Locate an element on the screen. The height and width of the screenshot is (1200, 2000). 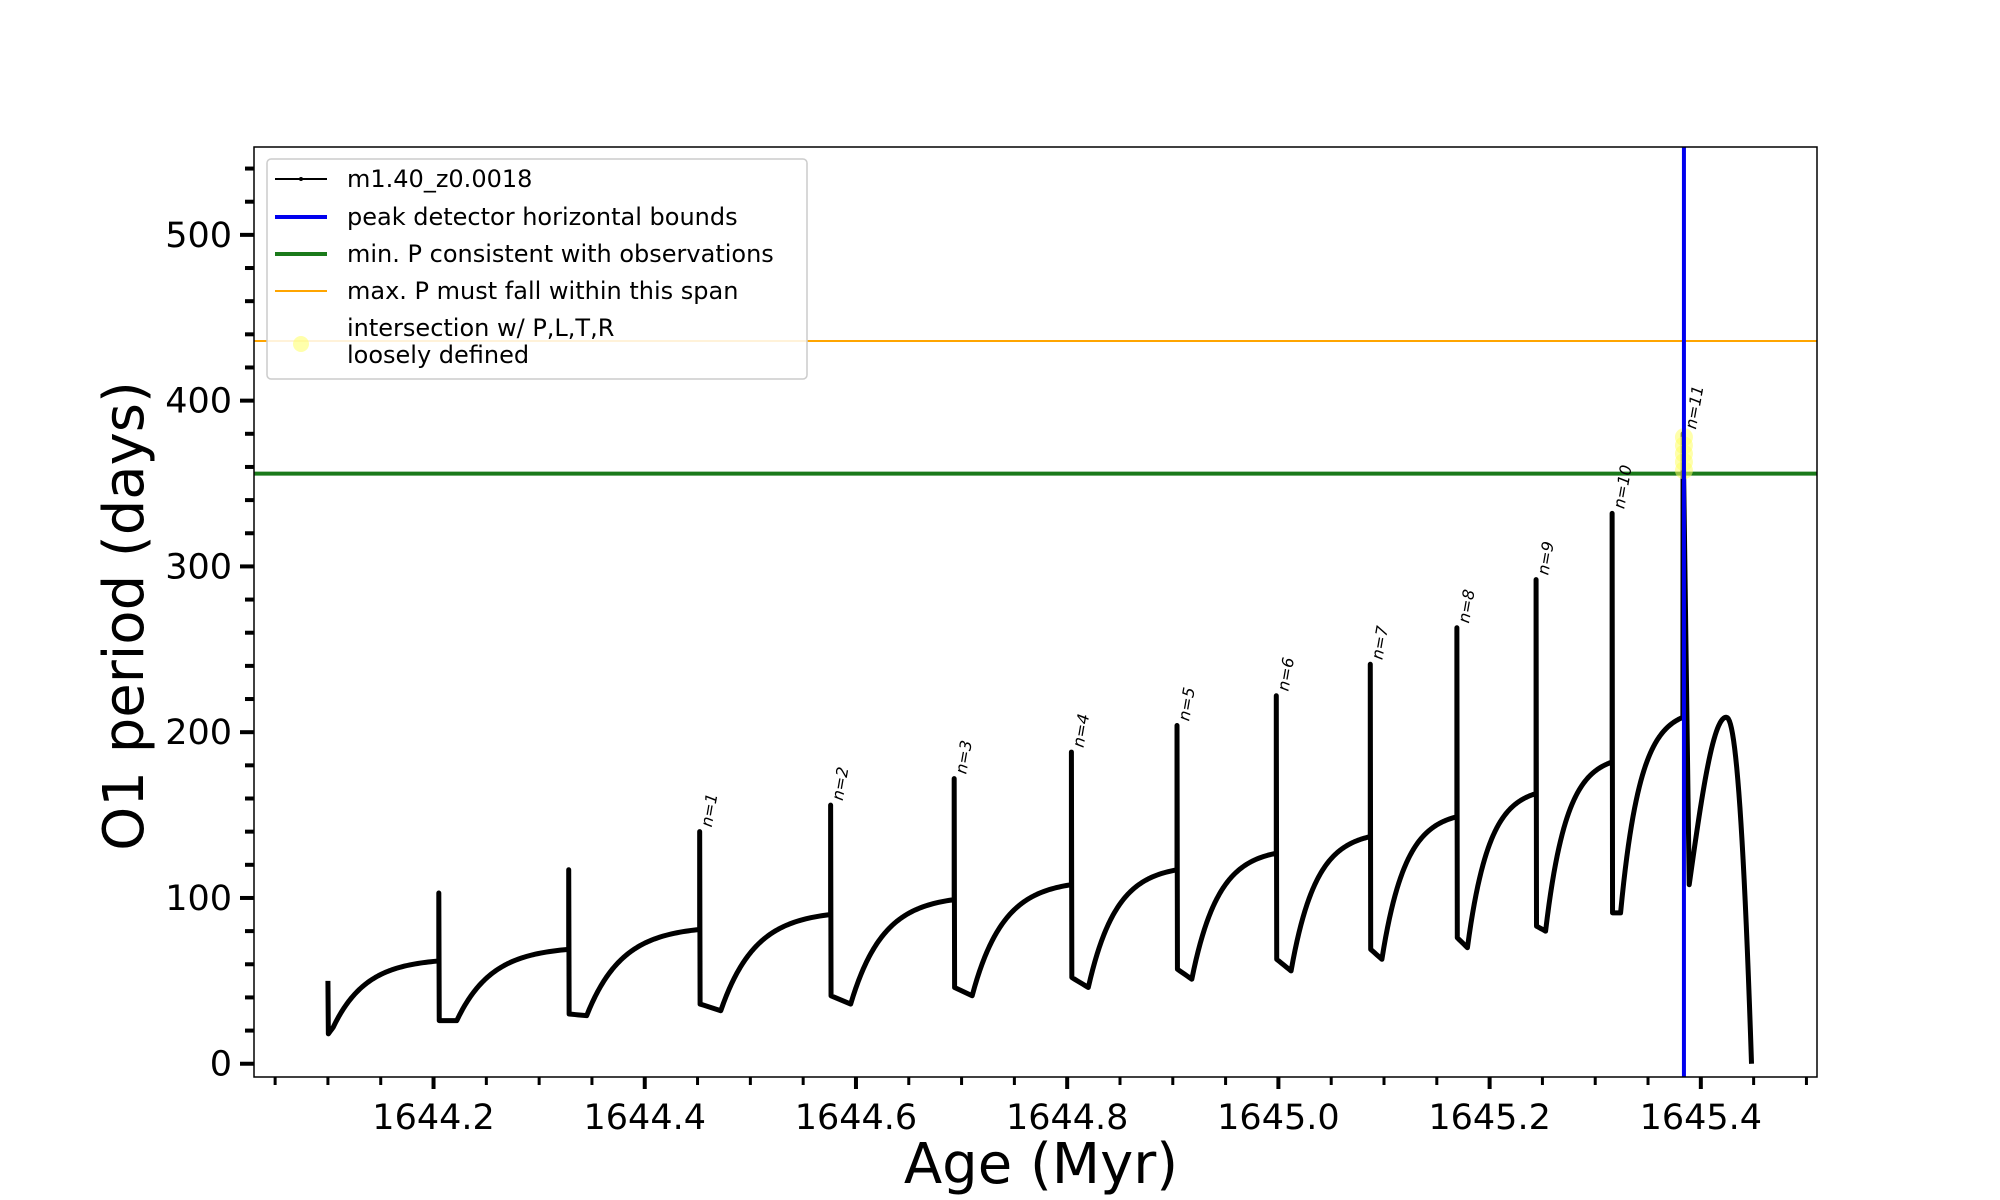
legend-label-2: peak detector horizontal bounds is located at coordinates (542, 217).